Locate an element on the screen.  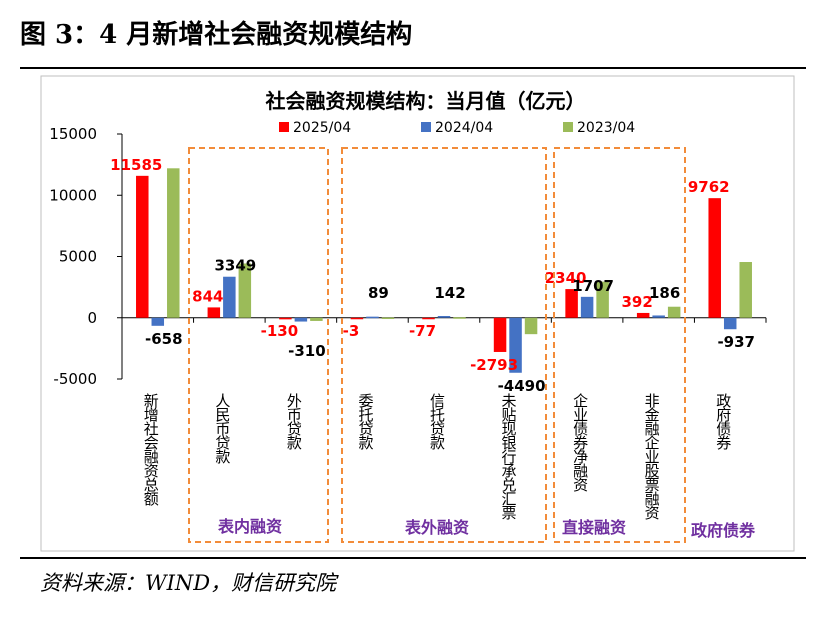
category-label-5: 未贴现银行承兑汇票 is located at coordinates (509, 456).